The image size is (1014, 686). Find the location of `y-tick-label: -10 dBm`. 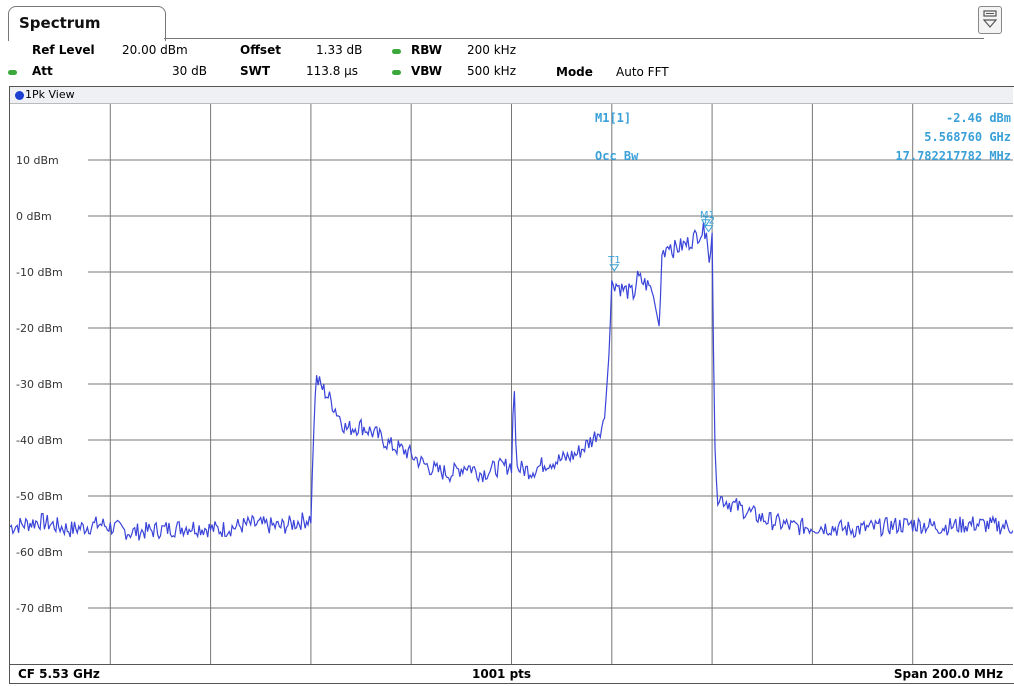

y-tick-label: -10 dBm is located at coordinates (39, 272).